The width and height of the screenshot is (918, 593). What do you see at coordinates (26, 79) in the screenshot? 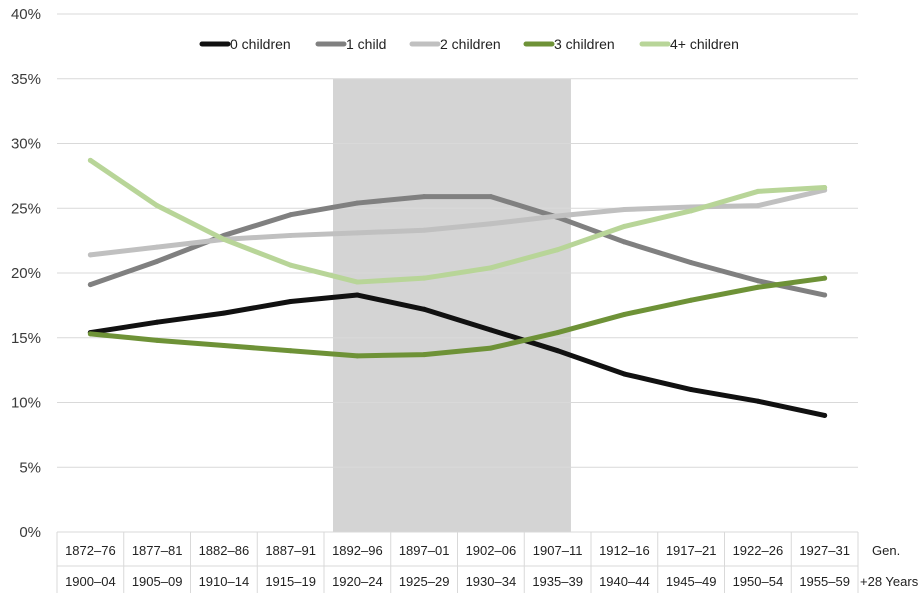
I see `y-tick-label: 35%` at bounding box center [26, 79].